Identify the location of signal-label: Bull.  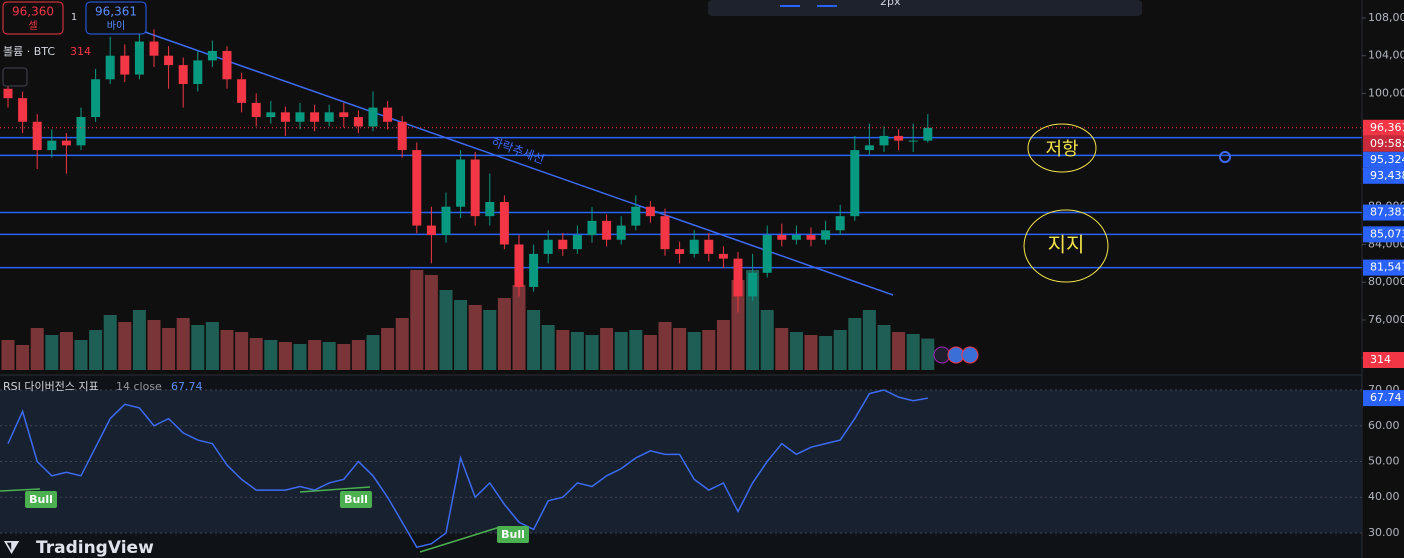
(513, 534).